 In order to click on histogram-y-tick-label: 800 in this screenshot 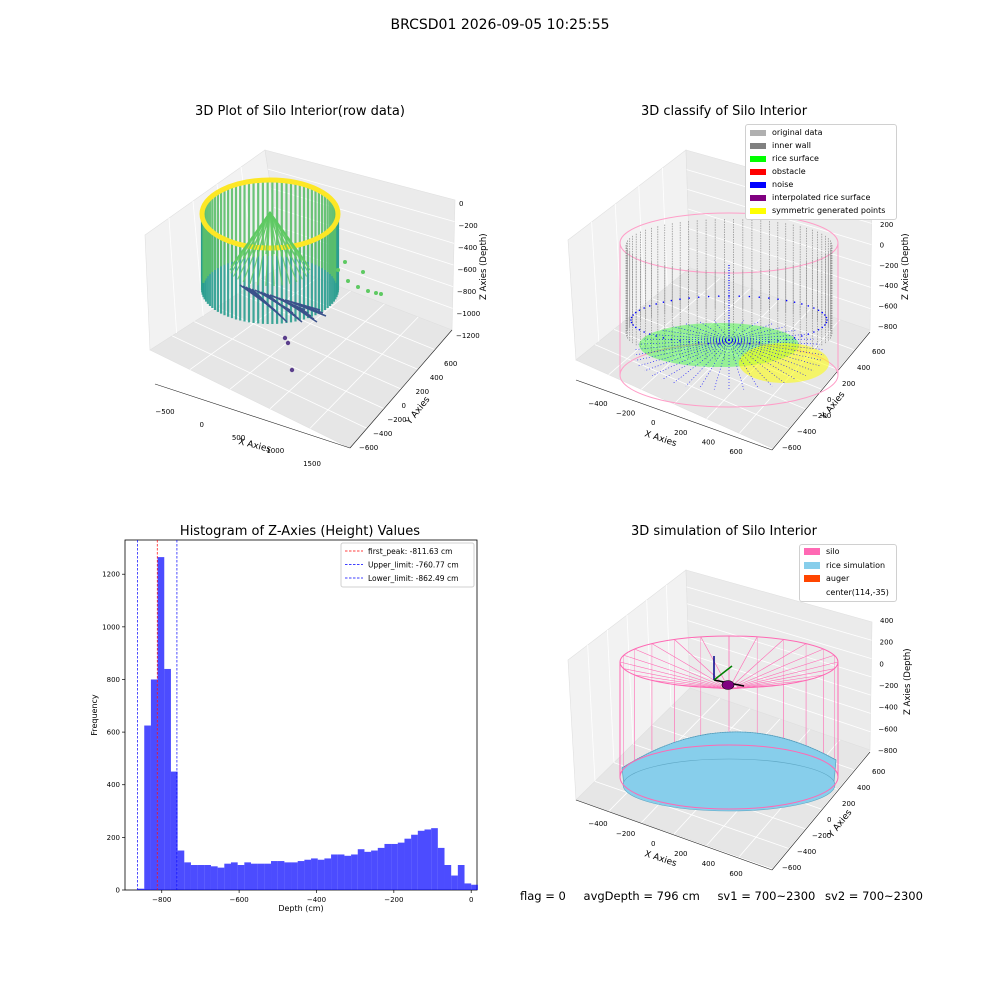, I will do `click(113, 680)`.